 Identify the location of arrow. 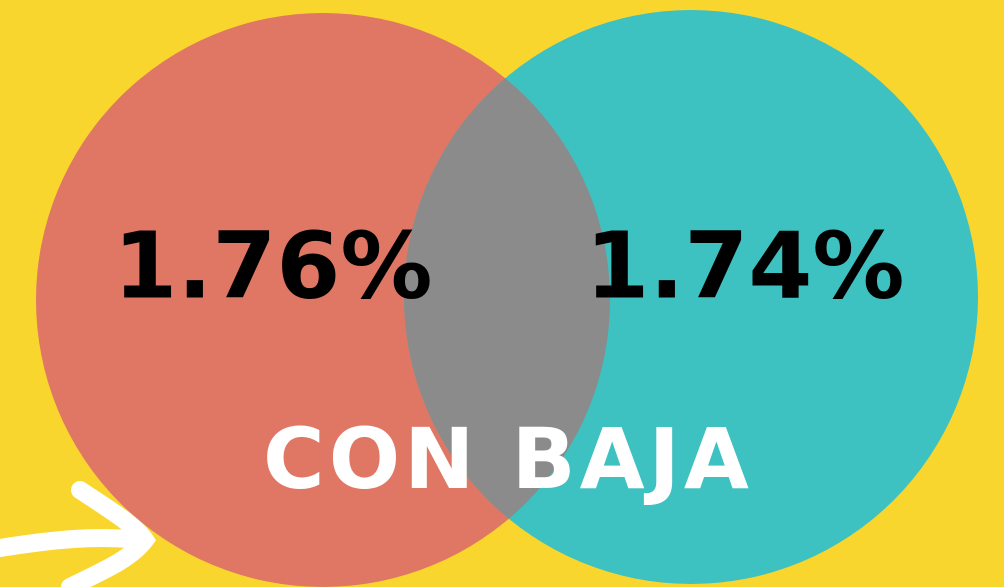
(78, 534).